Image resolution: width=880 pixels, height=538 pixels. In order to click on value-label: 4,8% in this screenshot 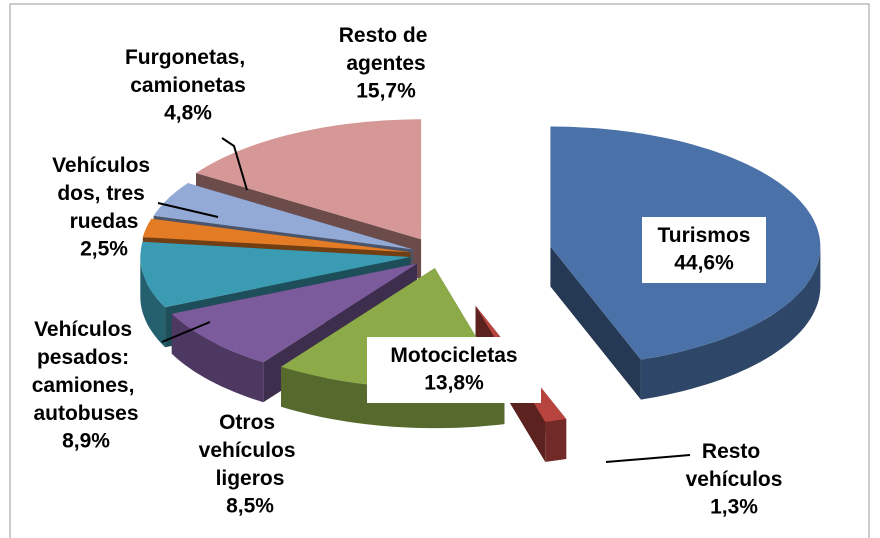, I will do `click(188, 113)`.